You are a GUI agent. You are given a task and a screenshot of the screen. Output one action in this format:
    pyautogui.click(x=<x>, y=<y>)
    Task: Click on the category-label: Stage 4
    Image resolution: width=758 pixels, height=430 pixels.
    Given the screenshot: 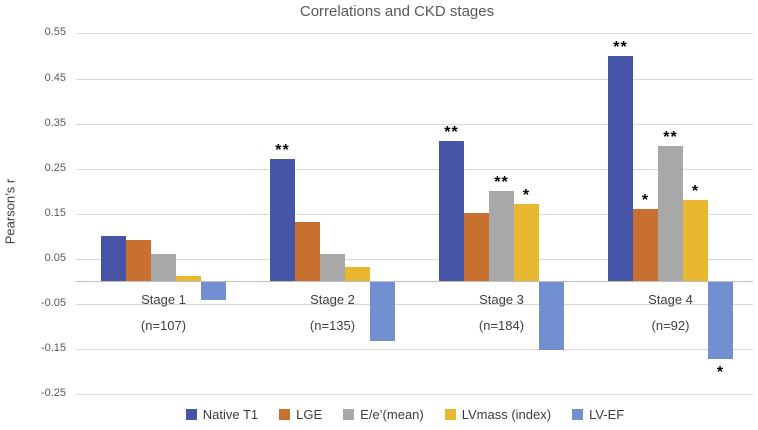 What is the action you would take?
    pyautogui.click(x=670, y=299)
    